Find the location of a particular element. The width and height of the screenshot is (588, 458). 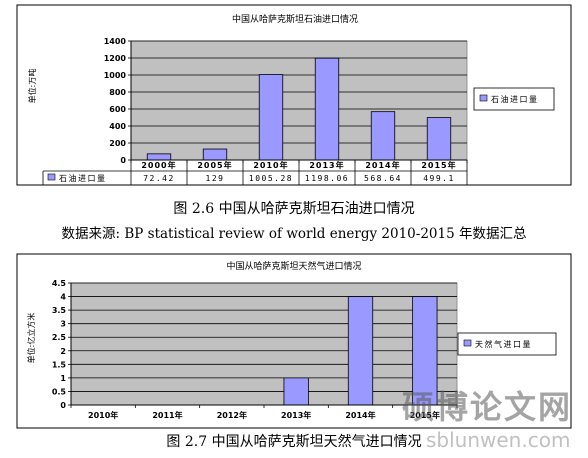

table-legend-key is located at coordinates (51, 177).